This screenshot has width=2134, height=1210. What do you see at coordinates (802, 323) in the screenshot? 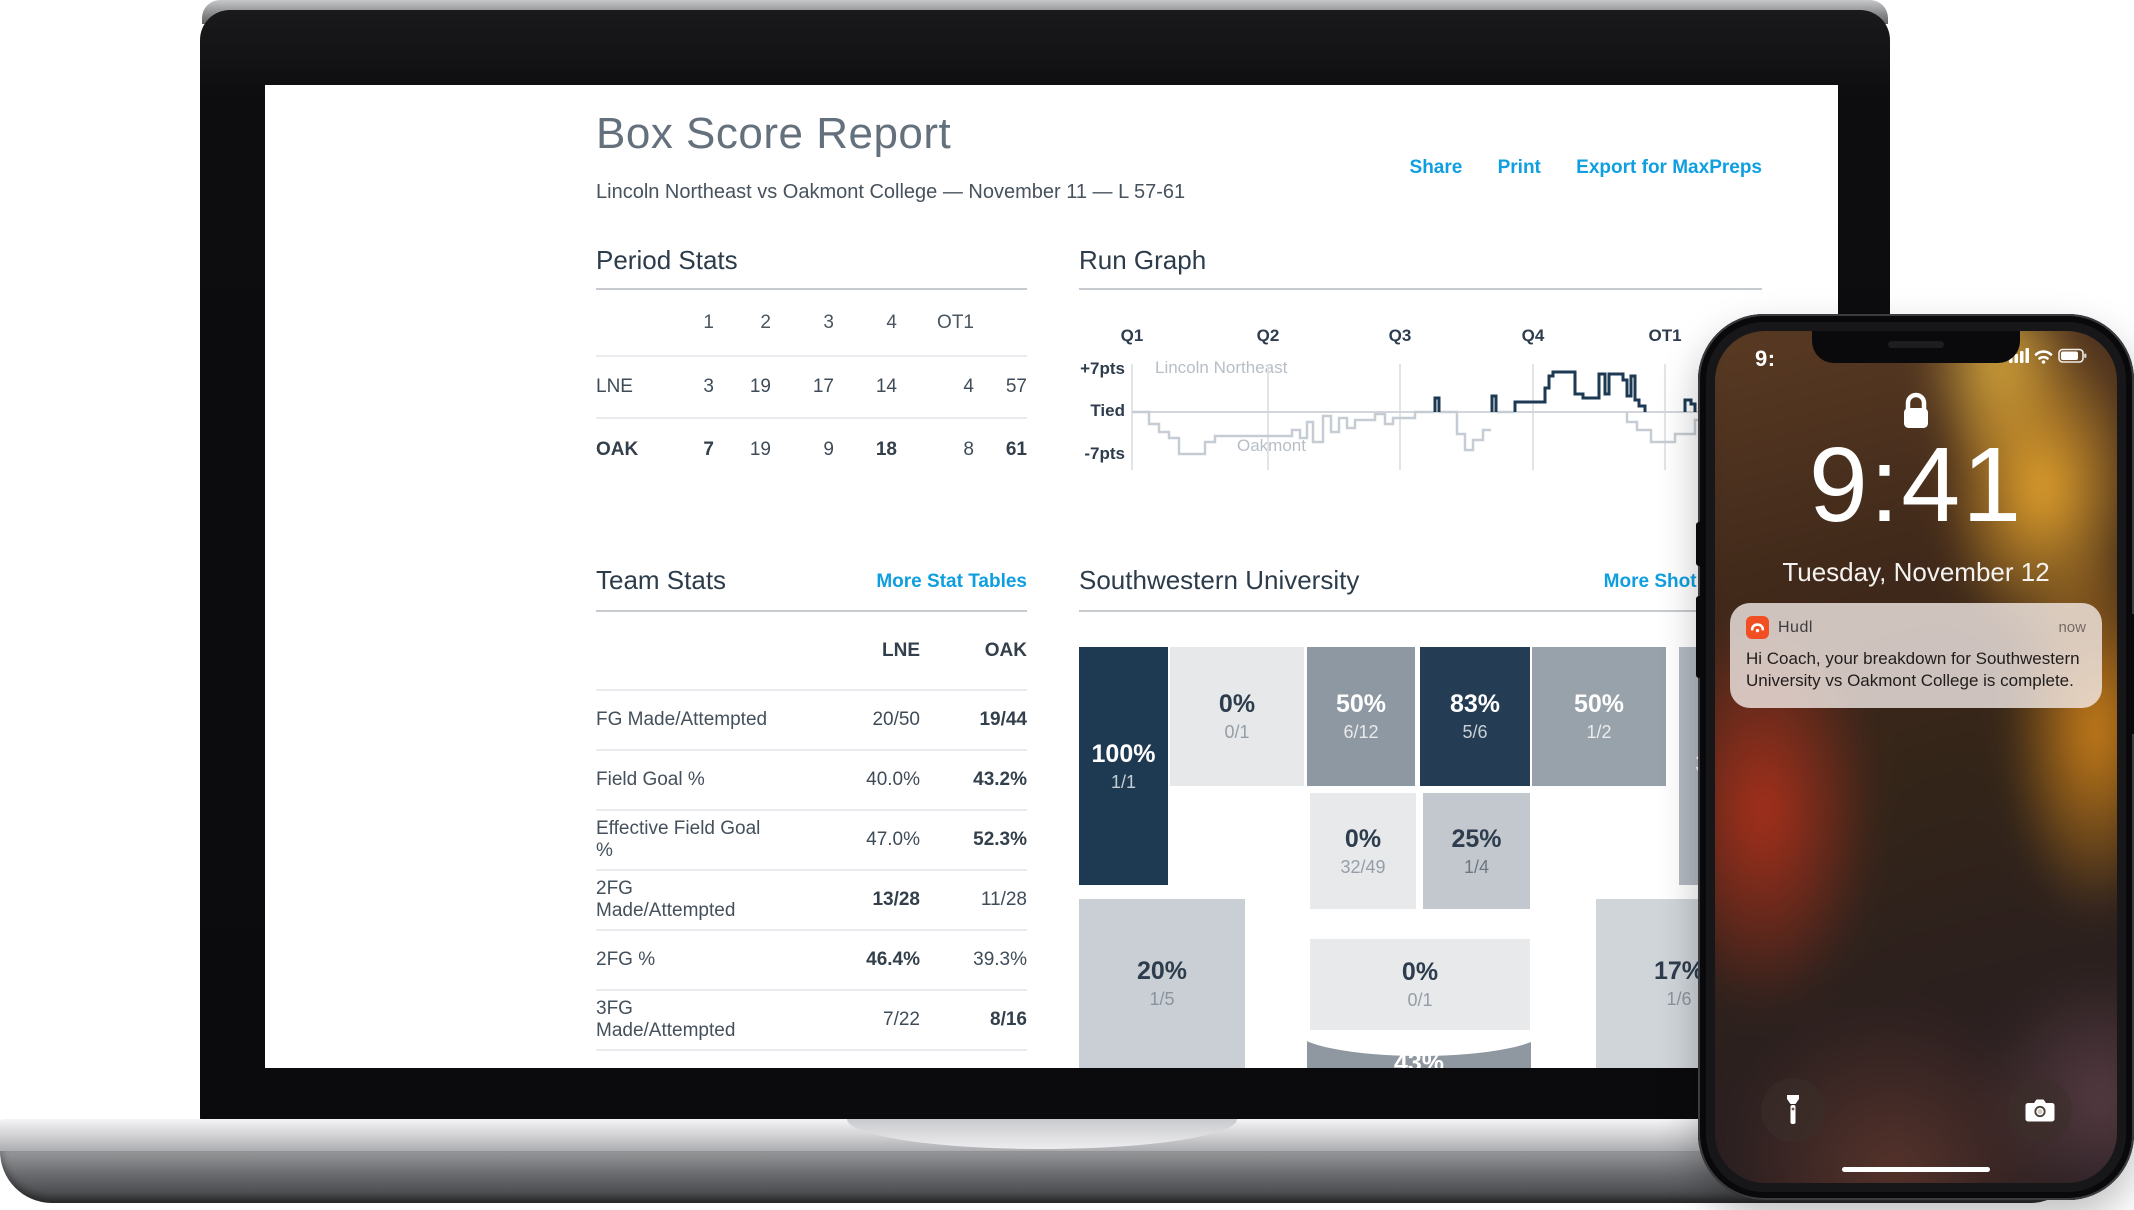
I see `col-q3: 3` at bounding box center [802, 323].